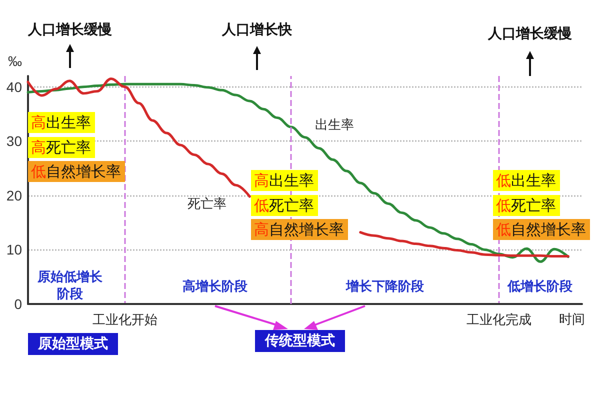 This screenshot has height=400, width=601. What do you see at coordinates (14, 195) in the screenshot?
I see `y-tick-label: 20` at bounding box center [14, 195].